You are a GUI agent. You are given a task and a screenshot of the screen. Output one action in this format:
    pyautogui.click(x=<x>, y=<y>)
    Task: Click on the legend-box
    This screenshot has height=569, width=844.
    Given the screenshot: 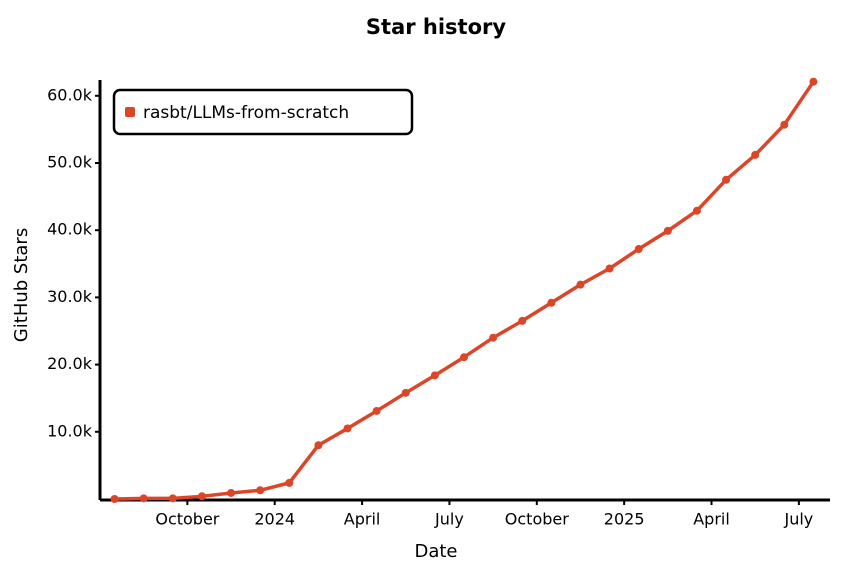 What is the action you would take?
    pyautogui.click(x=263, y=112)
    